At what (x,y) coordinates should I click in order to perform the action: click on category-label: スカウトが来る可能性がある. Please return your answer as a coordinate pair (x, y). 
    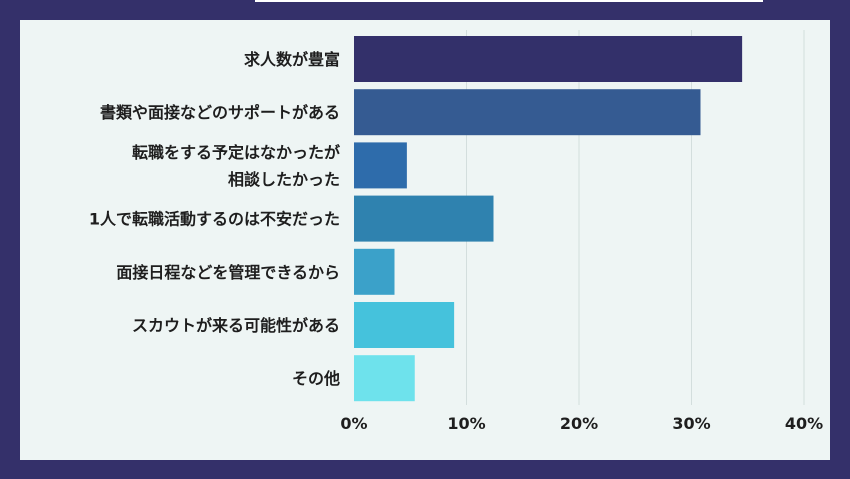
    Looking at the image, I should click on (236, 325).